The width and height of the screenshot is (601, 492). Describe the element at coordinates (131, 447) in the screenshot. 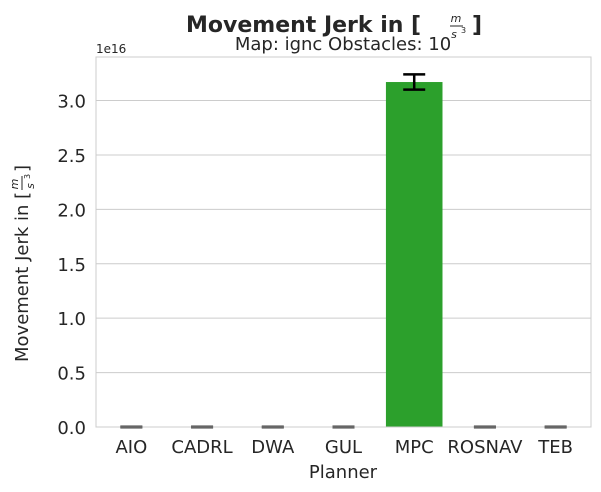

I see `x-tick-label: AIO` at that location.